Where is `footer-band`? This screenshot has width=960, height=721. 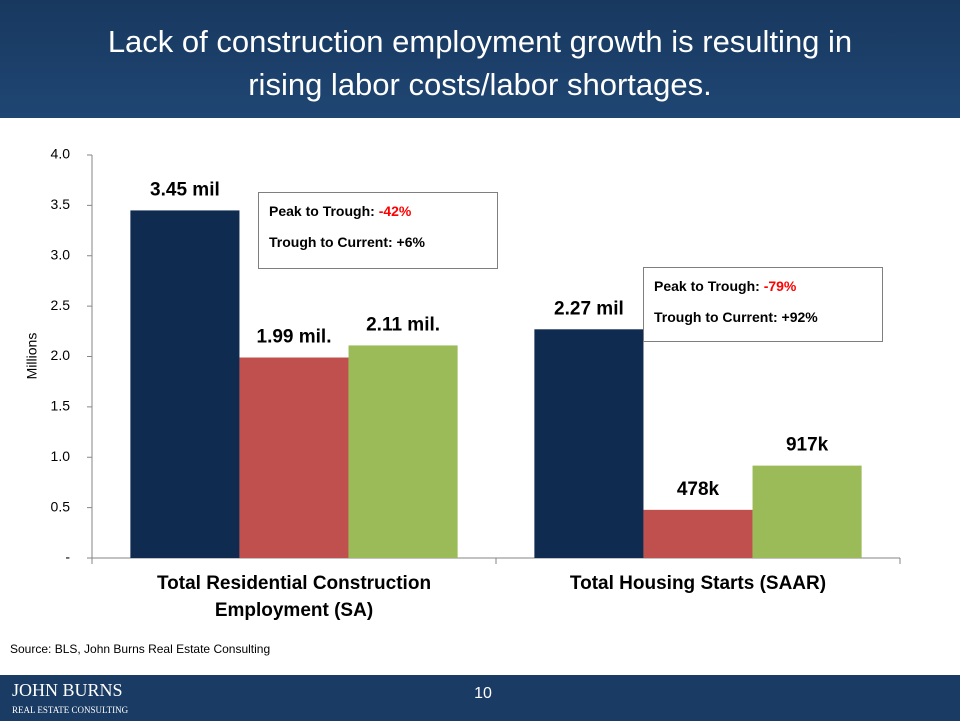
footer-band is located at coordinates (480, 698).